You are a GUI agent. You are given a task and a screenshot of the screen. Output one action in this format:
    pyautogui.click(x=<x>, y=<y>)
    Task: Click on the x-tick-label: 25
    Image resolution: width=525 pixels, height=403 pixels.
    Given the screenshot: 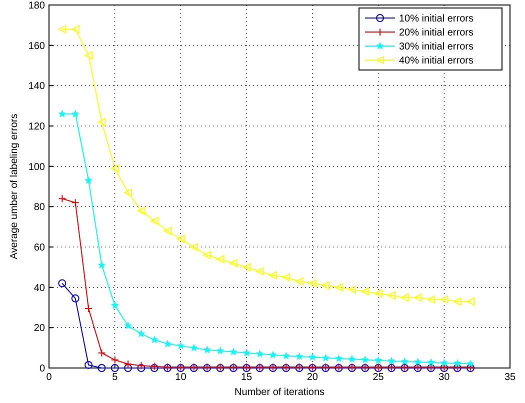 What is the action you would take?
    pyautogui.click(x=378, y=377)
    